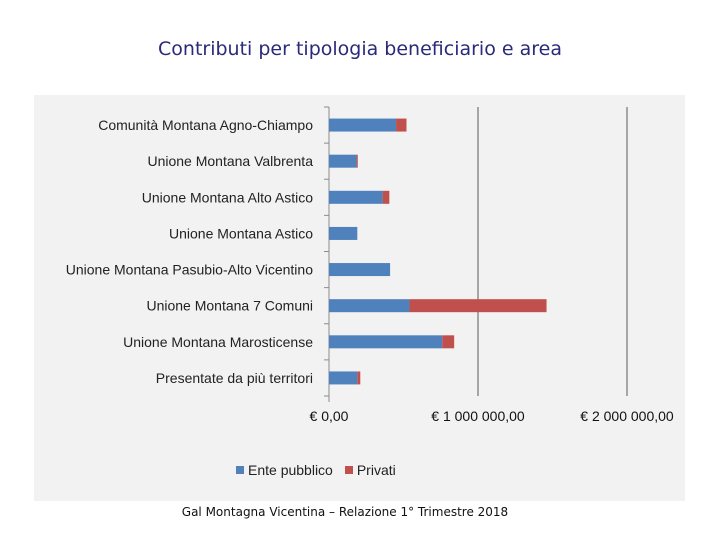 This screenshot has width=720, height=540. I want to click on category-label: Unione Montana Pasubio-Alto Vicentino, so click(189, 270).